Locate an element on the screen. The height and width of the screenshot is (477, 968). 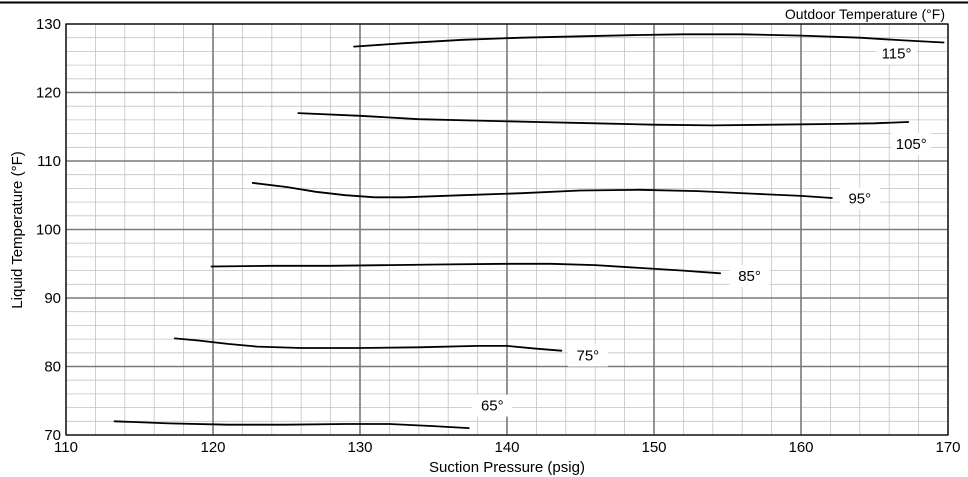
x-tick-label: 170 is located at coordinates (947, 447).